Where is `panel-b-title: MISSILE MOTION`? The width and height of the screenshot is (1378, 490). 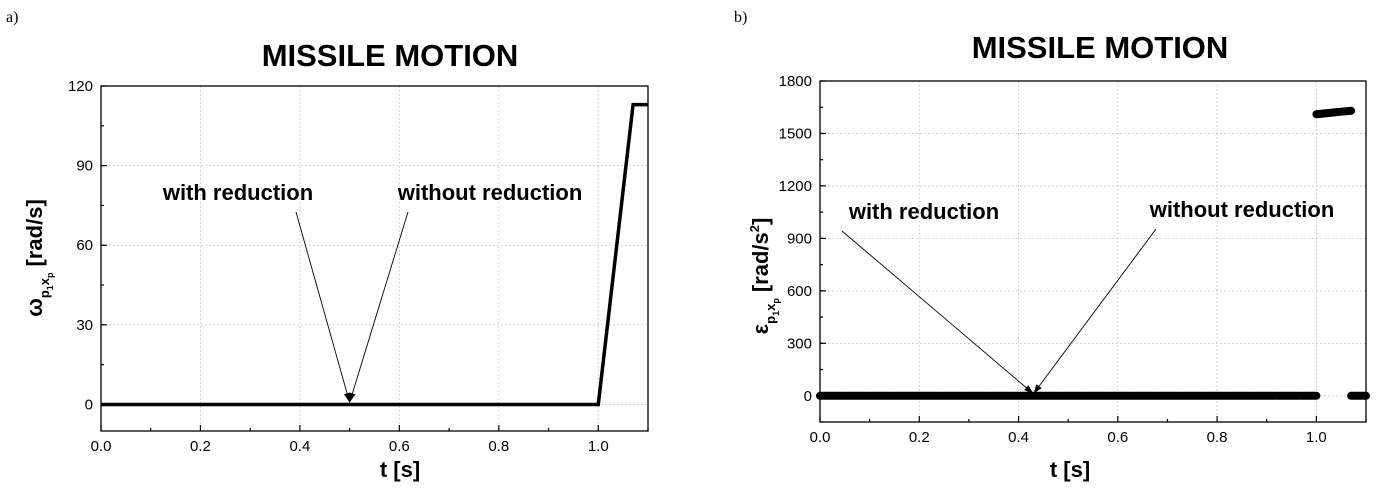 panel-b-title: MISSILE MOTION is located at coordinates (1100, 47).